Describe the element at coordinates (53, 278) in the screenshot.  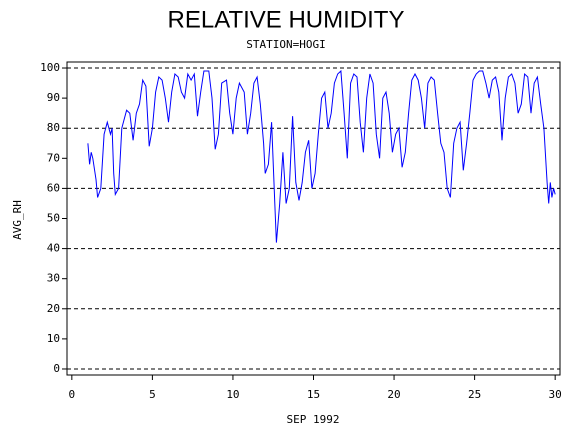
I see `y-tick-label: 30` at that location.